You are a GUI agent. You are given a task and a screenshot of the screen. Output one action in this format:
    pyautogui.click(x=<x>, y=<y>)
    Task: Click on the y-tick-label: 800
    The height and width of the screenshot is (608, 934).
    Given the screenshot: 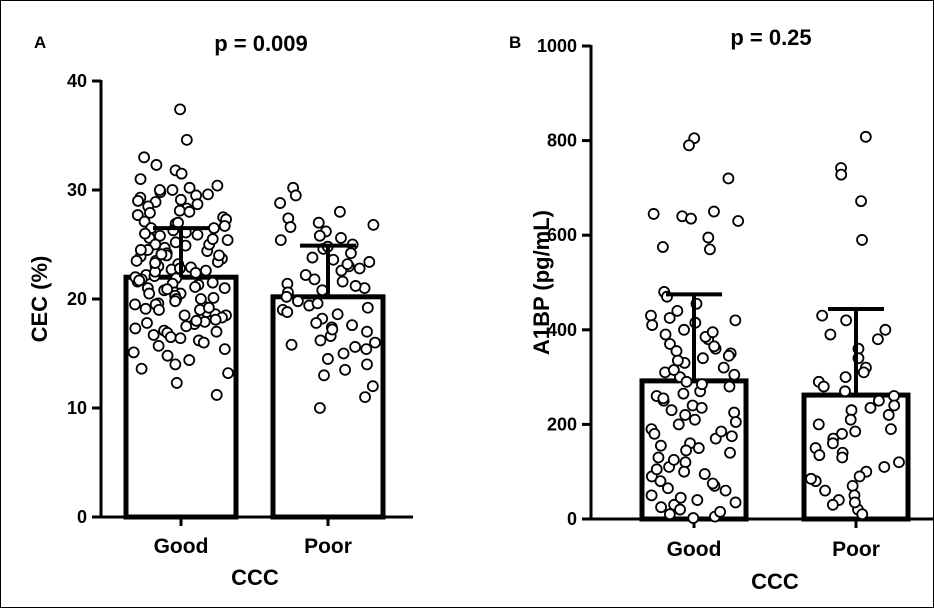 What is the action you would take?
    pyautogui.click(x=562, y=141)
    